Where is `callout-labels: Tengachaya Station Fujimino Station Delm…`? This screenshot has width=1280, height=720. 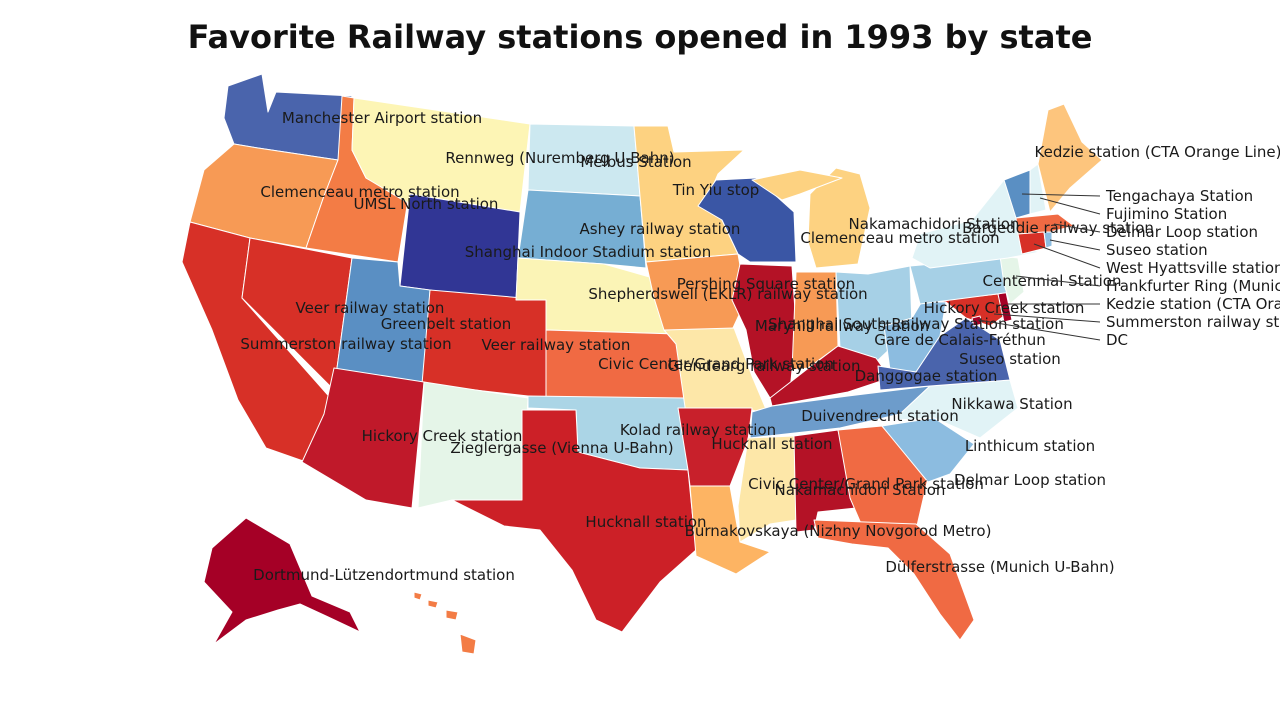 callout-labels: Tengachaya Station Fujimino Station Delm… is located at coordinates (1192, 268).